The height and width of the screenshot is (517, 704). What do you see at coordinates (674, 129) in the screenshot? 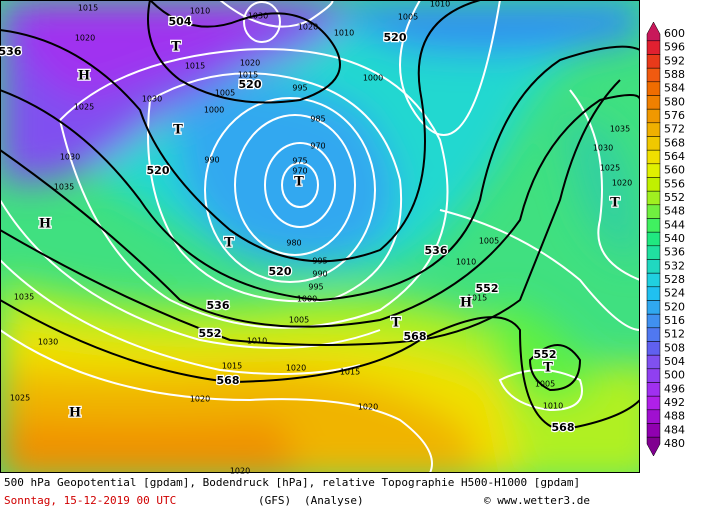
I see `colorbar-label: 572` at bounding box center [674, 129].